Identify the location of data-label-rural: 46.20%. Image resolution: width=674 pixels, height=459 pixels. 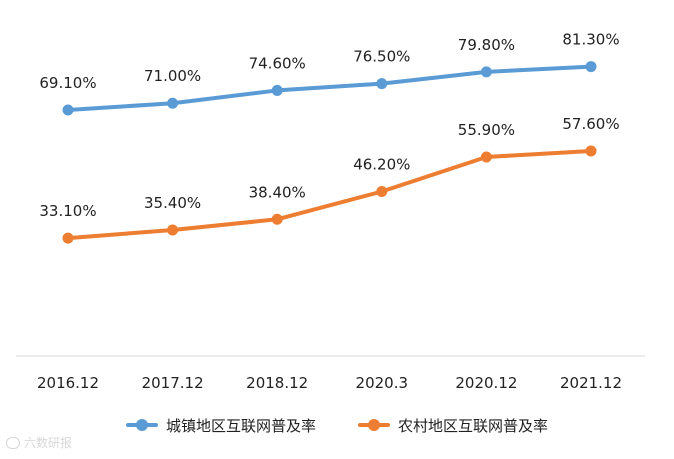
(381, 165).